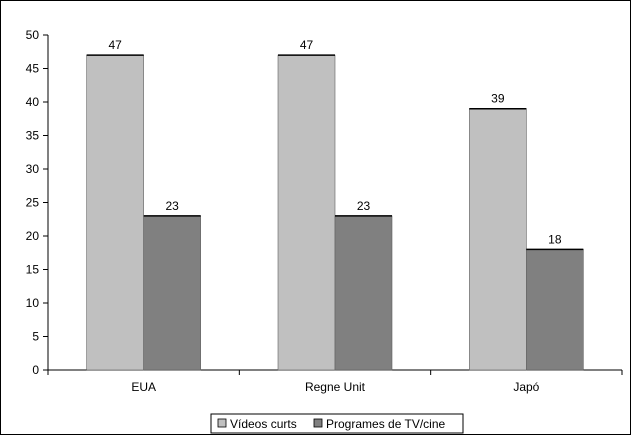  I want to click on legend: Vídeos curts Programes de TV/cine, so click(337, 423).